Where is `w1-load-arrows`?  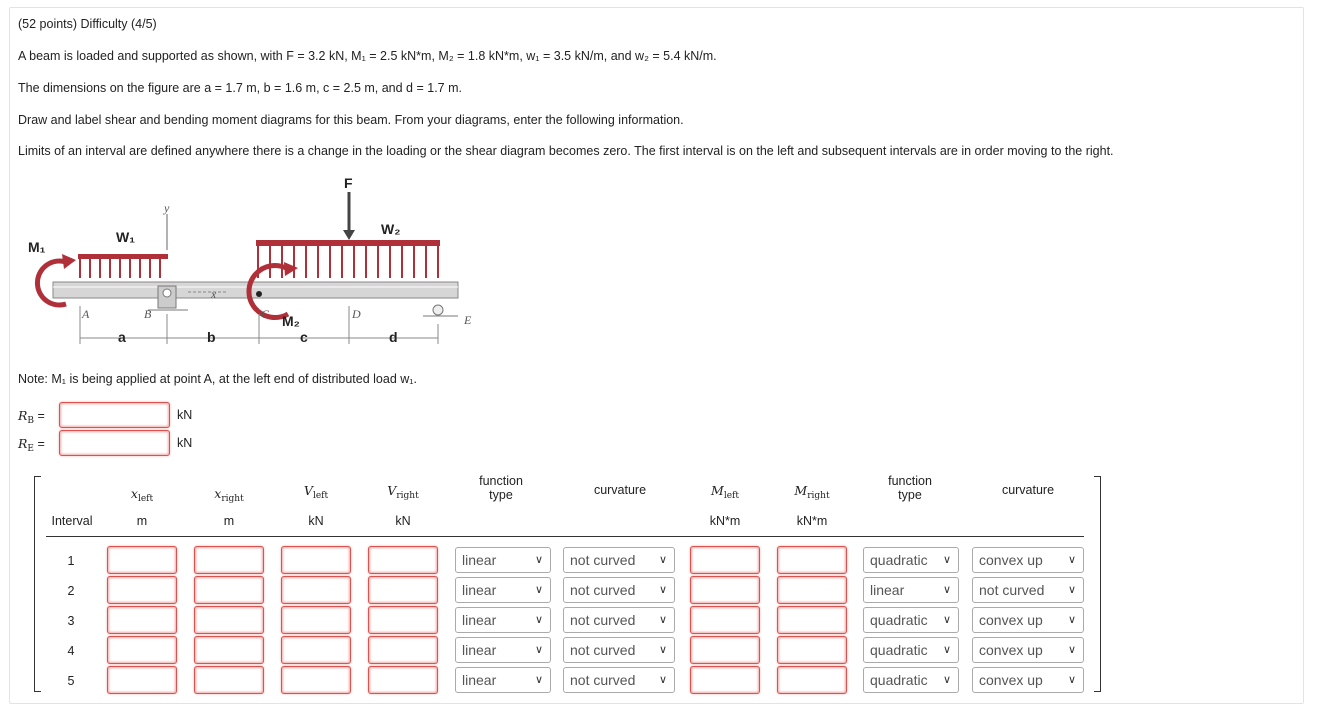 w1-load-arrows is located at coordinates (120, 268).